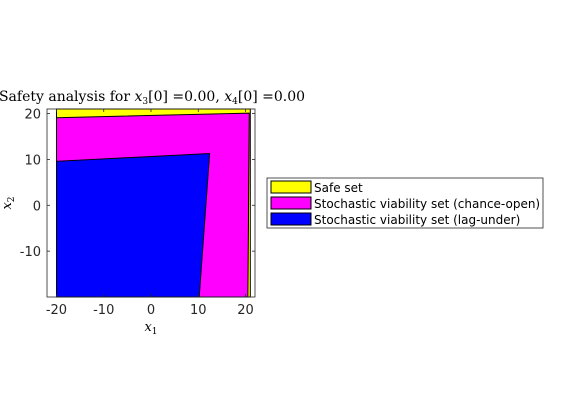 Image resolution: width=570 pixels, height=420 pixels. Describe the element at coordinates (198, 310) in the screenshot. I see `x-tick-label: 10` at that location.